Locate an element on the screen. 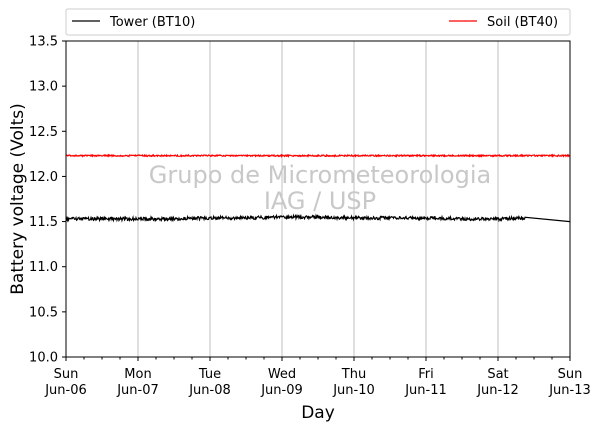 The image size is (601, 431). y-tick-label: 10.0 is located at coordinates (43, 358).